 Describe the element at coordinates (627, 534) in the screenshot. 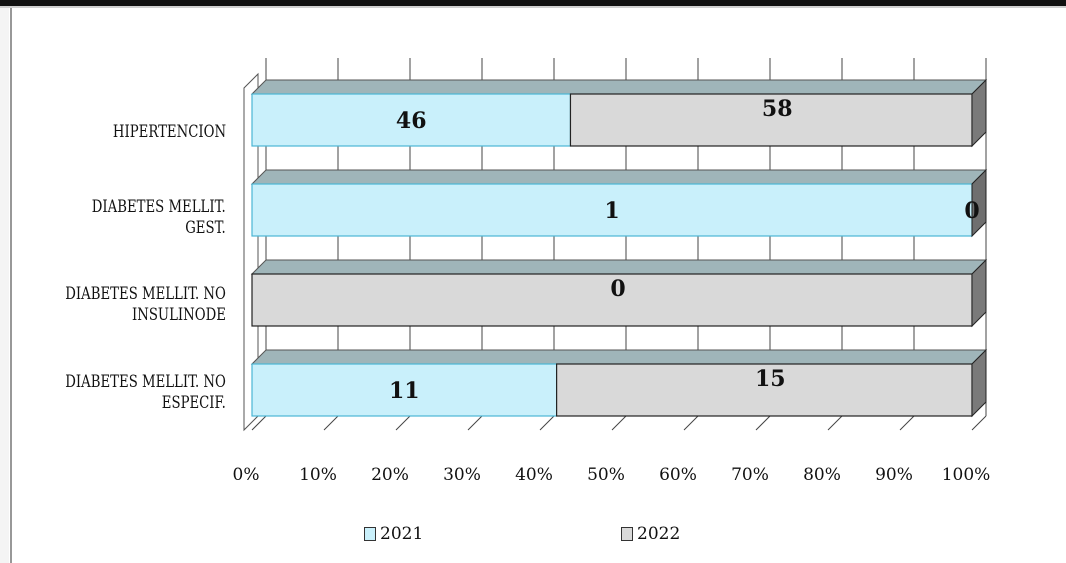

I see `legend-swatch-2022` at that location.